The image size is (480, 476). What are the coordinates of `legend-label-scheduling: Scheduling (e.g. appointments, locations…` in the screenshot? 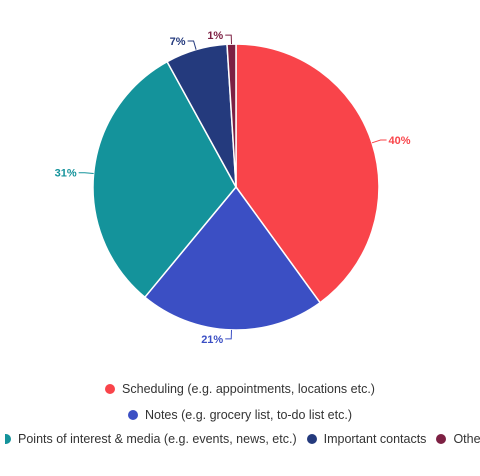 It's located at (248, 389).